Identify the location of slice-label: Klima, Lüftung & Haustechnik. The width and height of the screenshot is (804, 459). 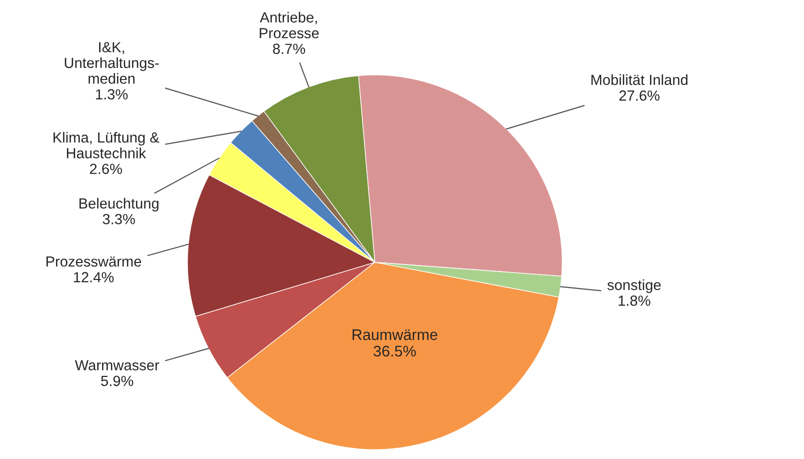
(107, 145).